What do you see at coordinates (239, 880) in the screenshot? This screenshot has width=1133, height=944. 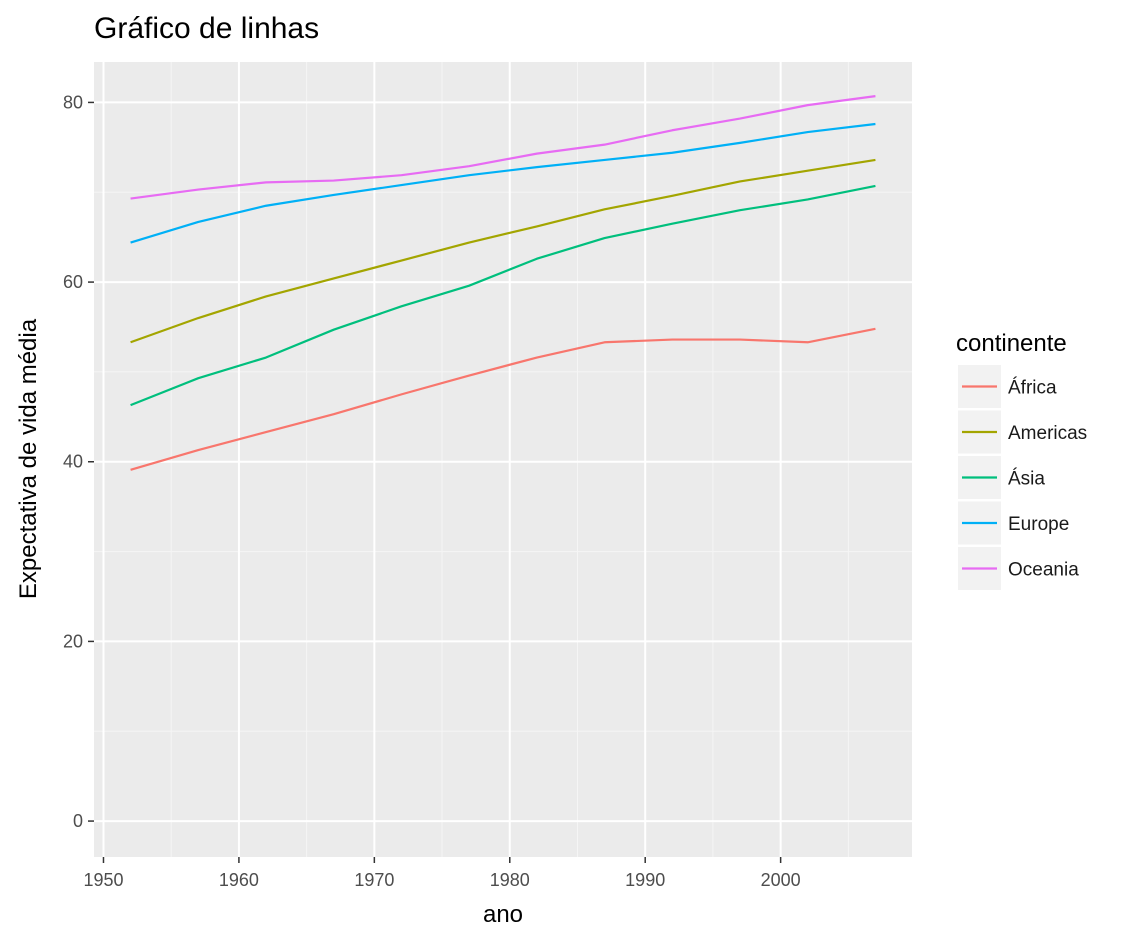 I see `x-tick-label: 1960` at bounding box center [239, 880].